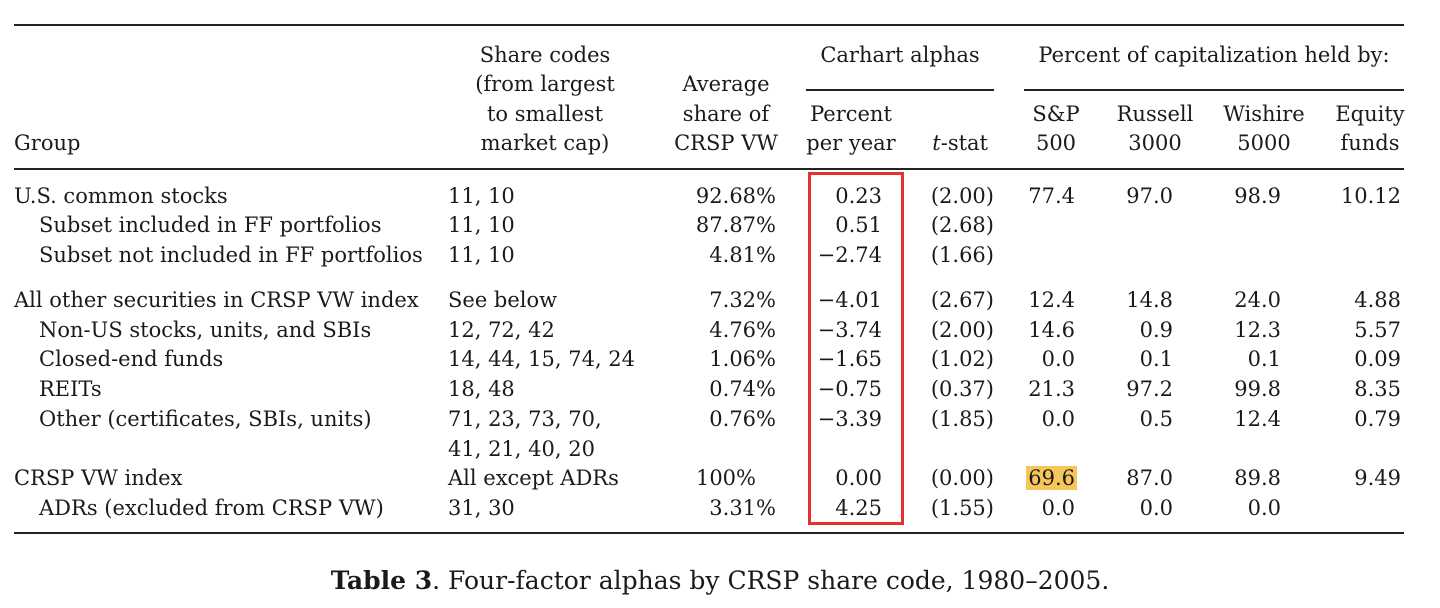 This screenshot has width=1440, height=608. What do you see at coordinates (1377, 359) in the screenshot?
I see `row-equity: 0.09` at bounding box center [1377, 359].